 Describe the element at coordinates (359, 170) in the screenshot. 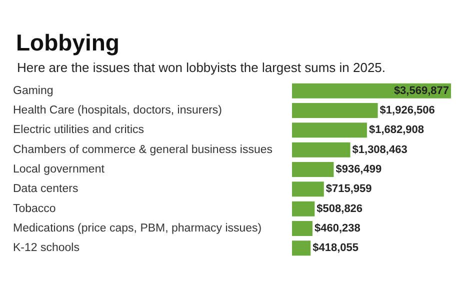

I see `data-label: $936,499` at that location.